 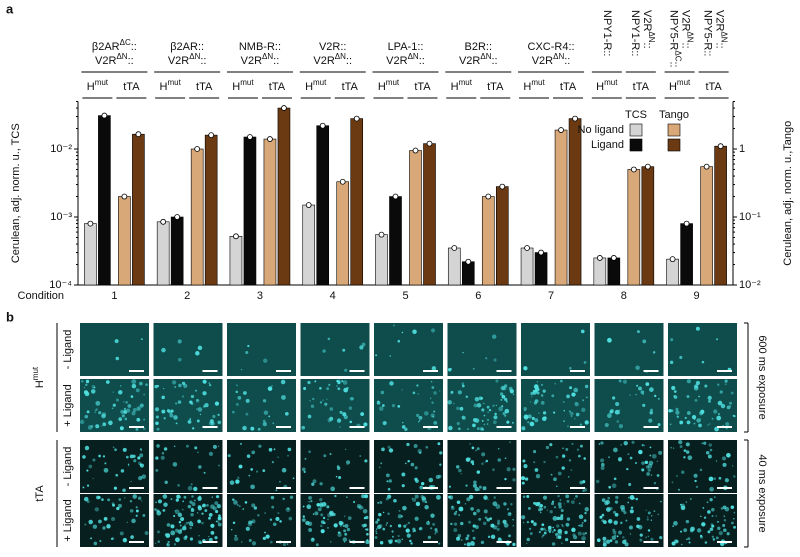 What do you see at coordinates (534, 85) in the screenshot?
I see `group-label: Hmut` at bounding box center [534, 85].